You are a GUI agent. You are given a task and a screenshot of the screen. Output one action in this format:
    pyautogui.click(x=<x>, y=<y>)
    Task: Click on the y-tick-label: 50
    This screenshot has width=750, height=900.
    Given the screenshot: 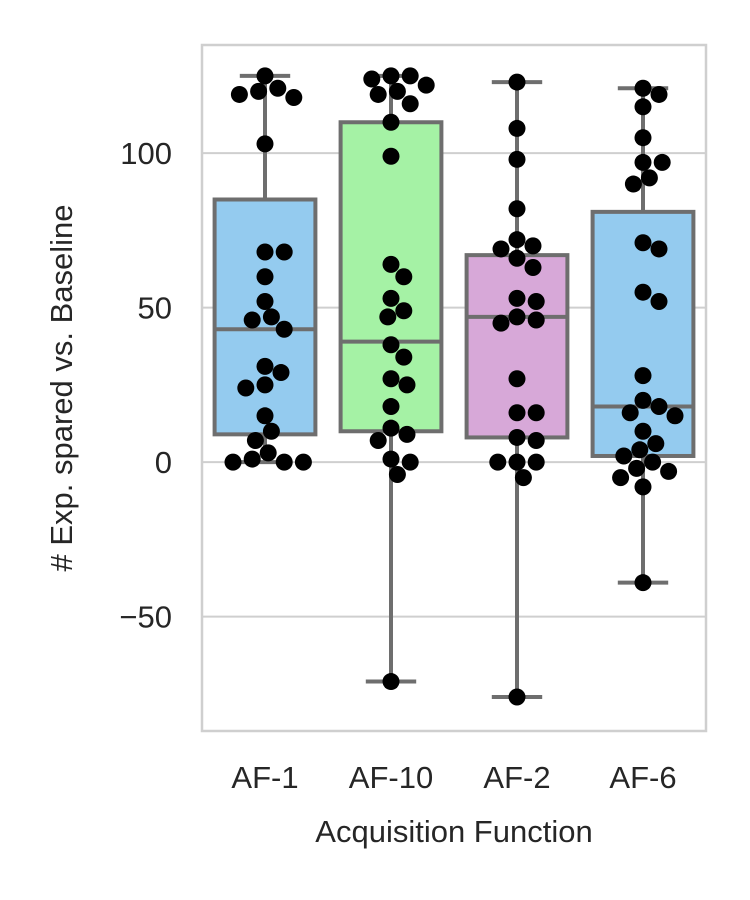 What is the action you would take?
    pyautogui.click(x=155, y=308)
    